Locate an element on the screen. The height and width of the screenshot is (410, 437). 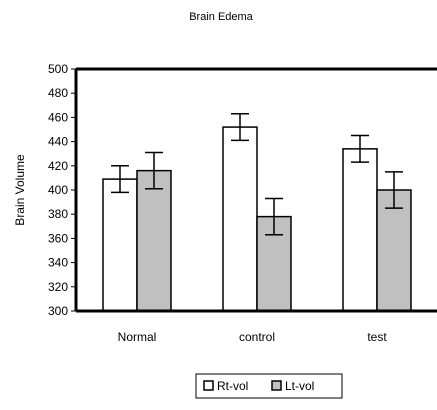
legend-box is located at coordinates (269, 386).